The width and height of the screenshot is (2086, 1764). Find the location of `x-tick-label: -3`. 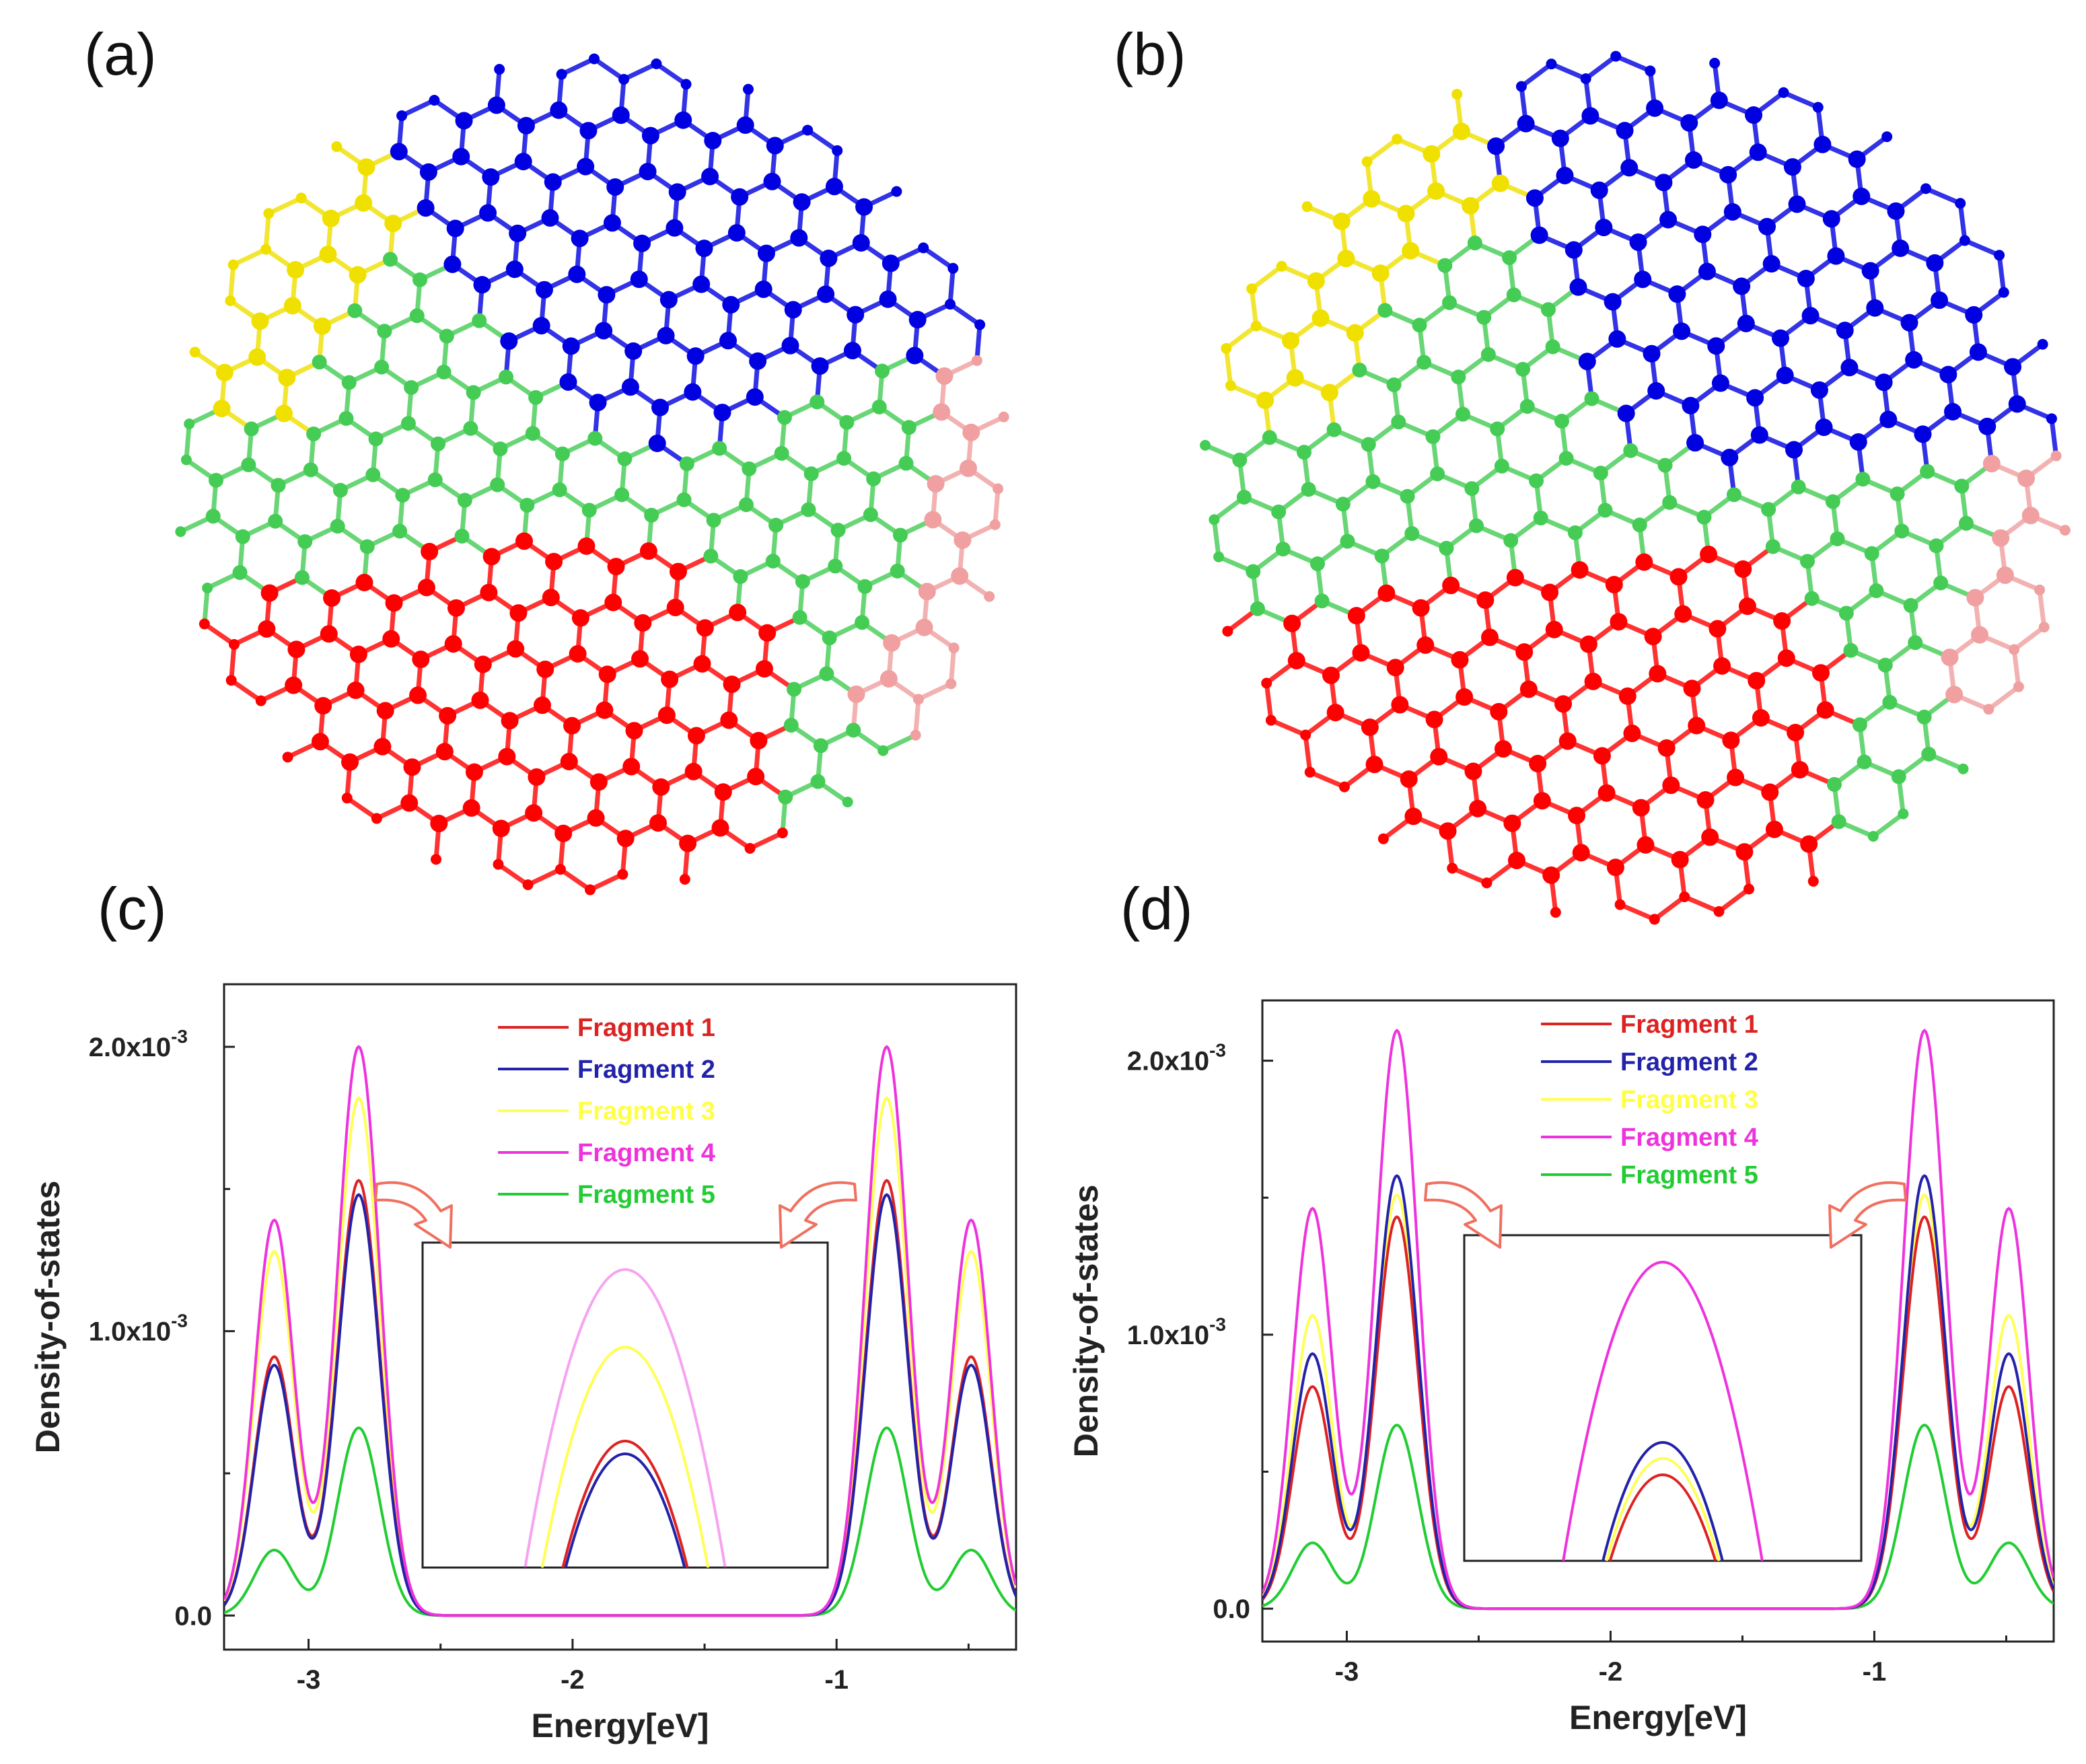

x-tick-label: -3 is located at coordinates (1347, 1672).